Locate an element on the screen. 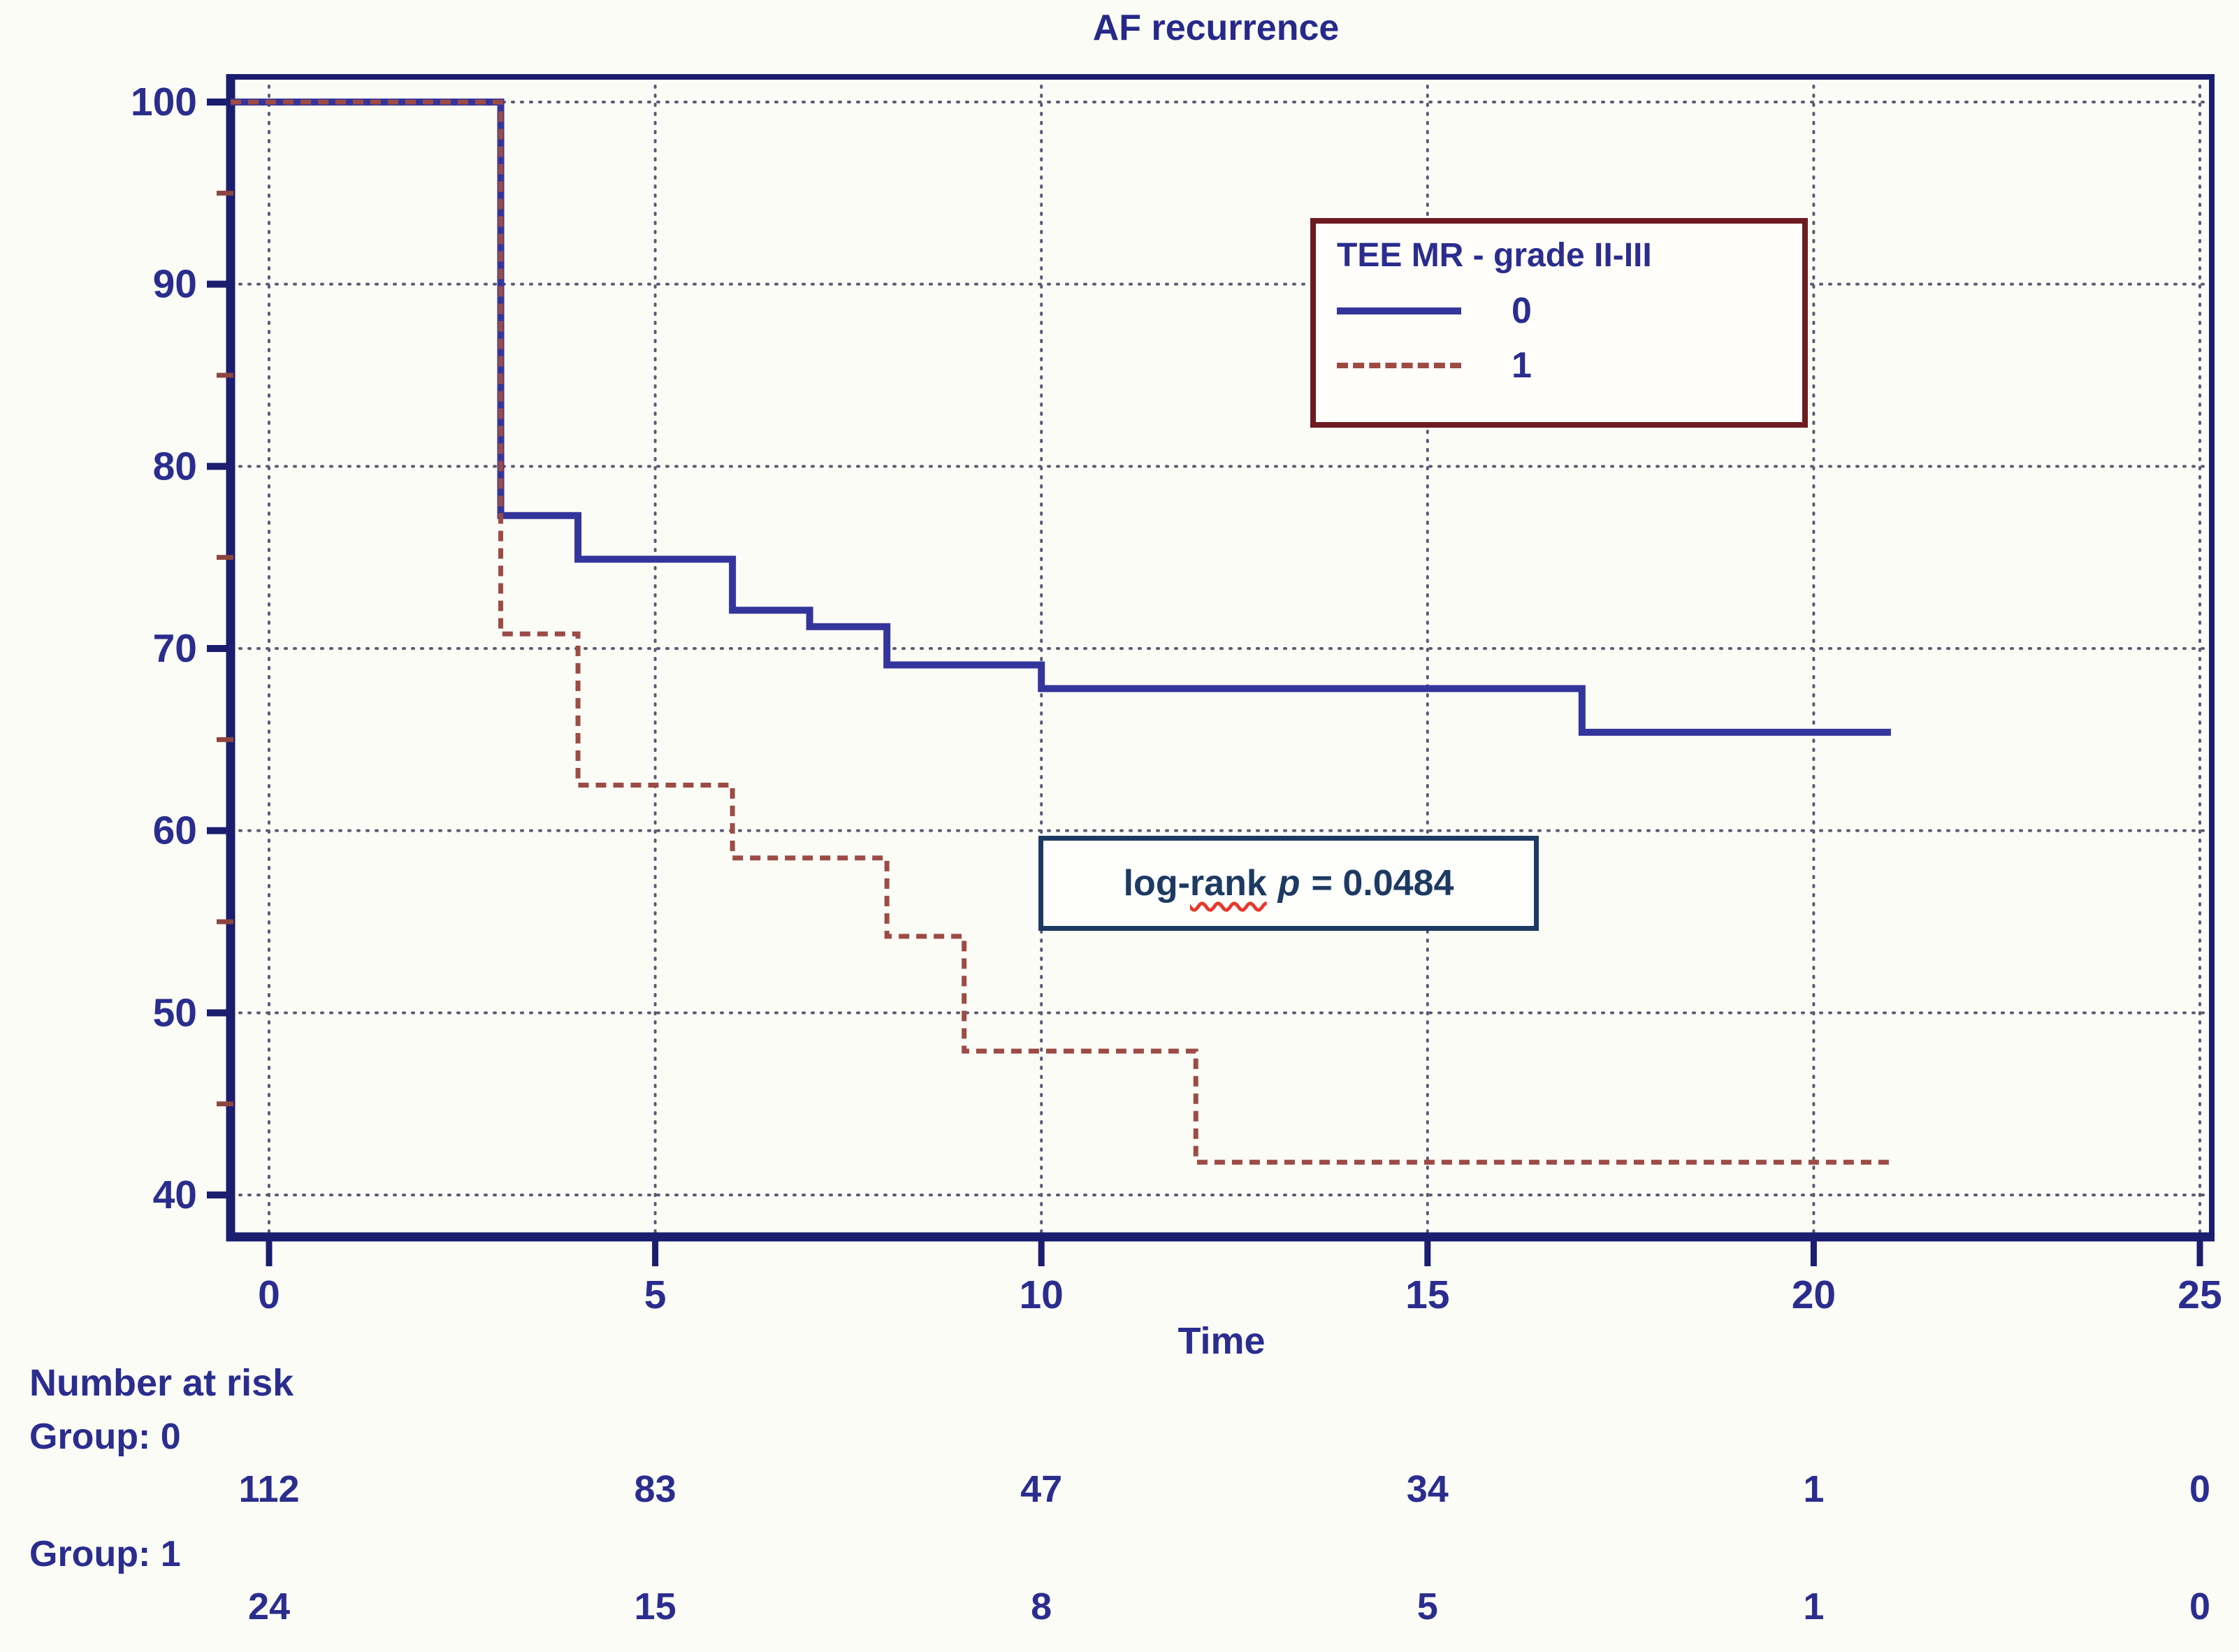 This screenshot has width=2239, height=1652. risk-group1-label: Group: 1 is located at coordinates (105, 1554).